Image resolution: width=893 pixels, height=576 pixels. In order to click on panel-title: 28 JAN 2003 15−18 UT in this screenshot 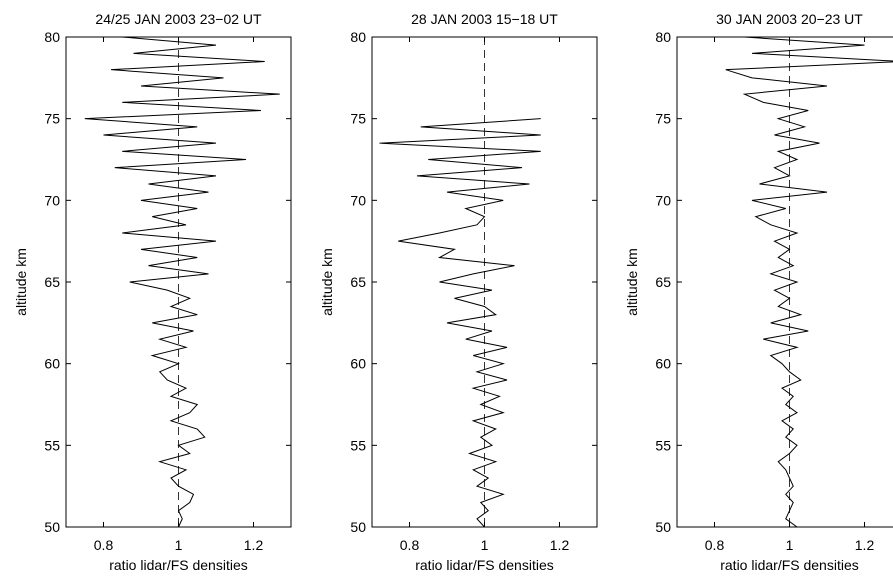, I will do `click(484, 19)`.